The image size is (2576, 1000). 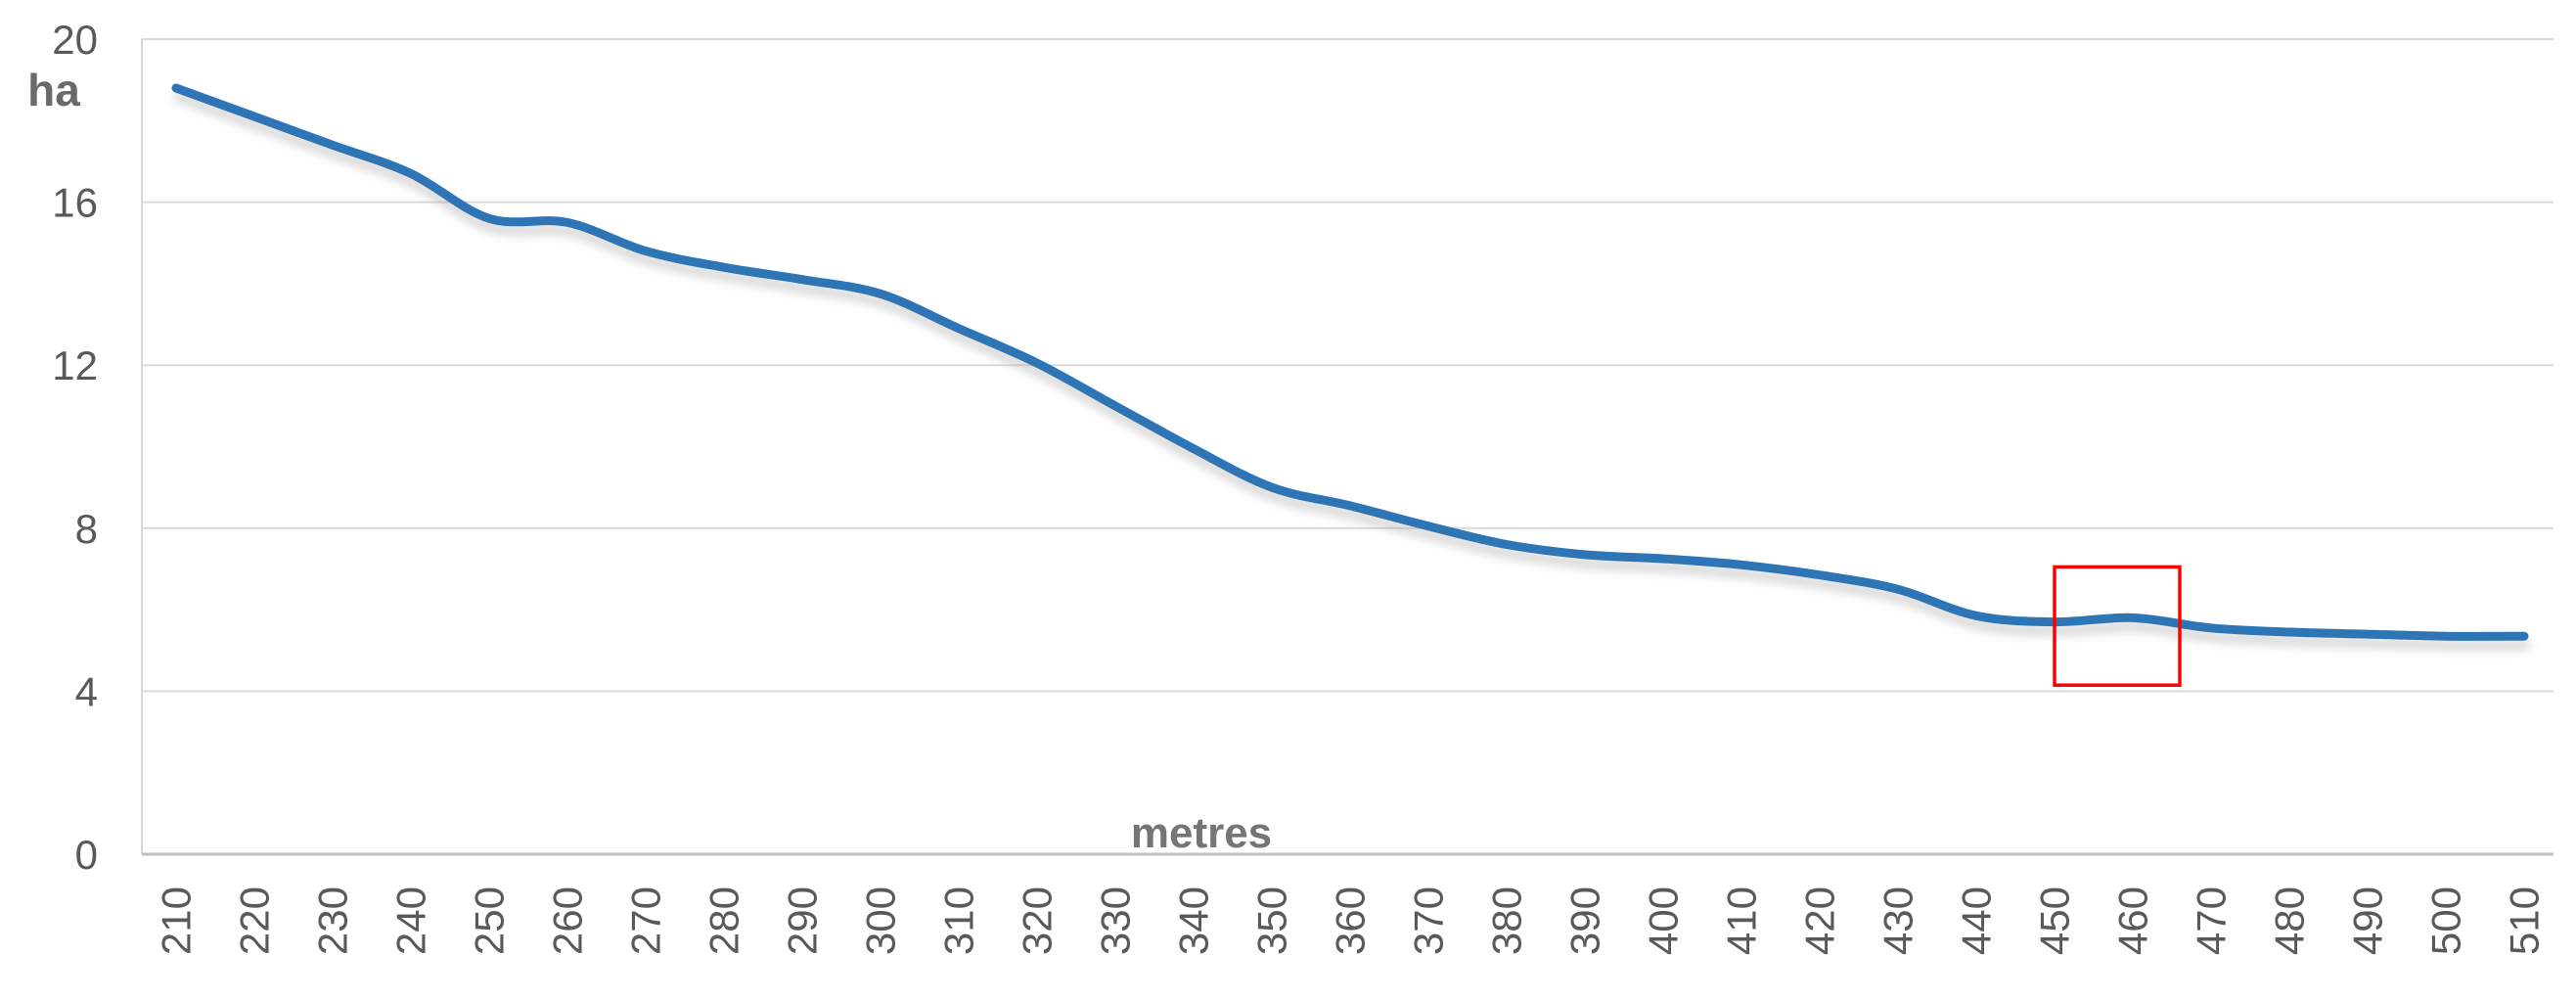 What do you see at coordinates (568, 920) in the screenshot?
I see `x-tick-label-260: 260` at bounding box center [568, 920].